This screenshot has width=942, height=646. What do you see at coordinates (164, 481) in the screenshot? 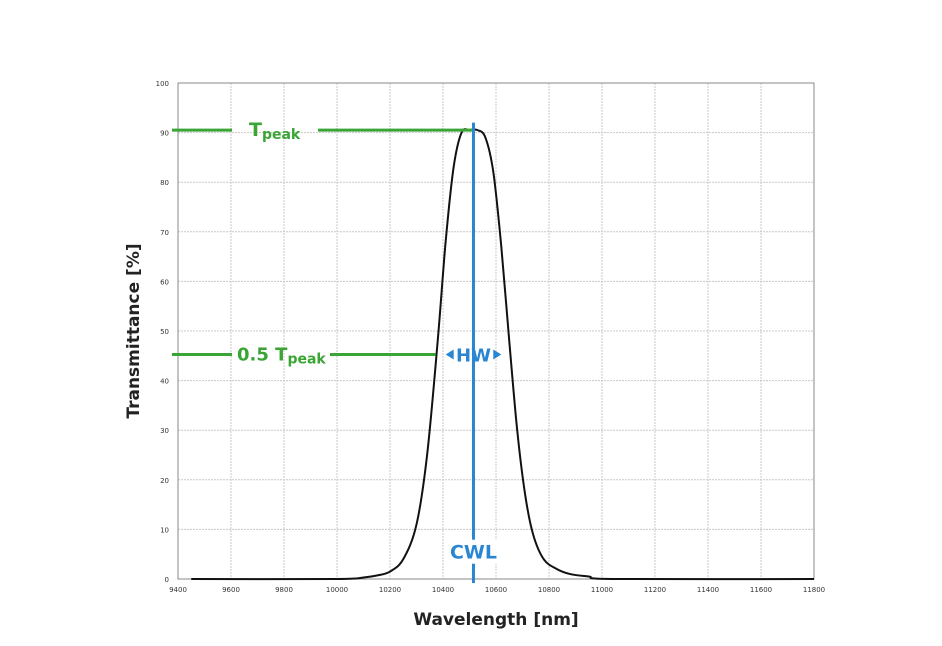
I see `y-tick-label: 20` at bounding box center [164, 481].